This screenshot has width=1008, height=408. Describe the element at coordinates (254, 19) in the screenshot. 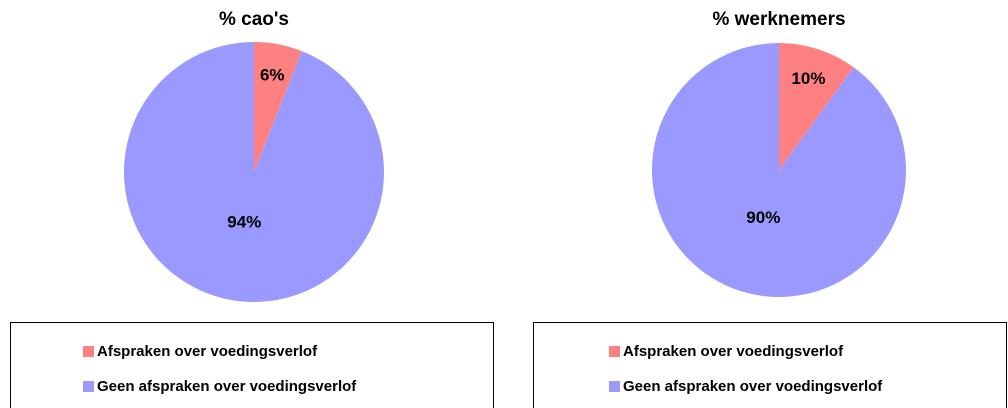

I see `chart-title: % cao's` at that location.